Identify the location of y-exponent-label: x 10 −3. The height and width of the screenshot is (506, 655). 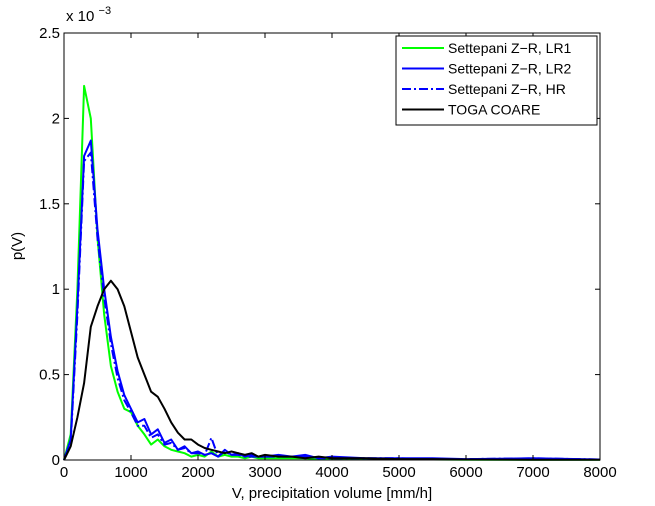
(88, 15).